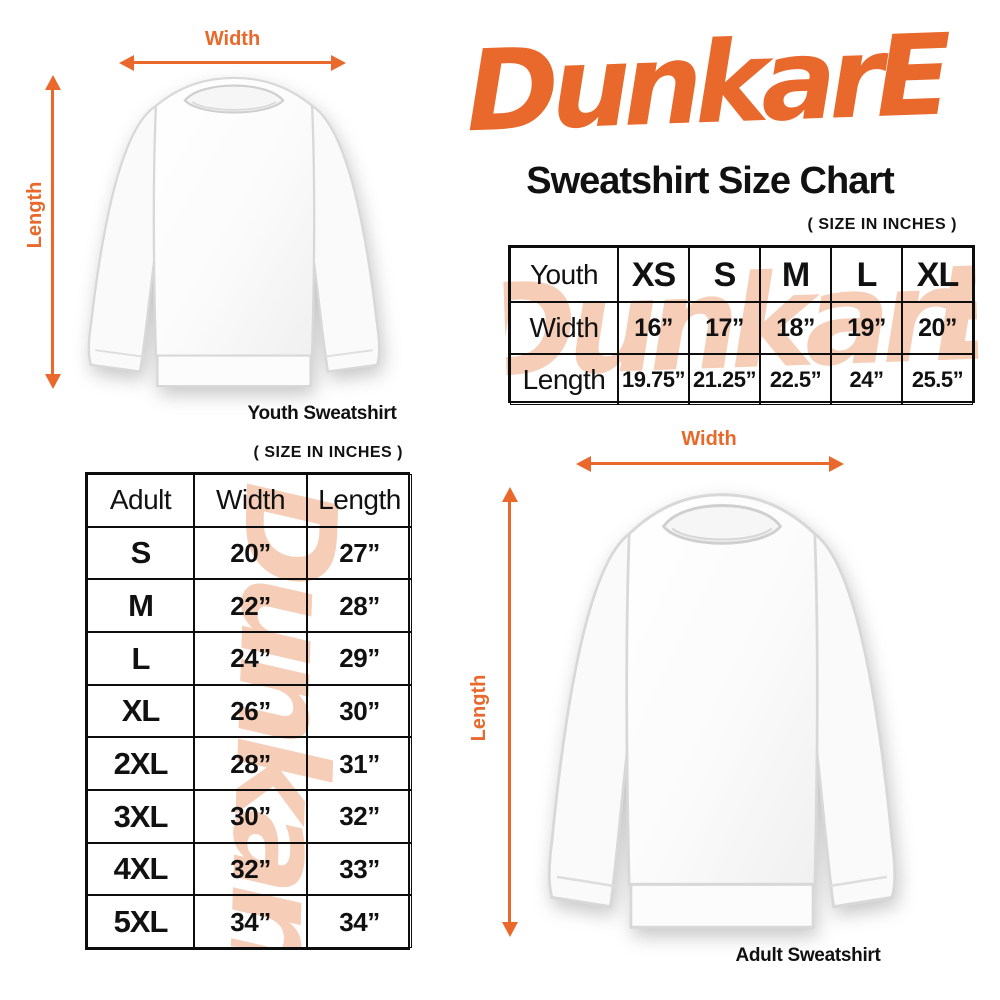 This screenshot has width=1000, height=1000. I want to click on adult-length-cell: 33”, so click(359, 869).